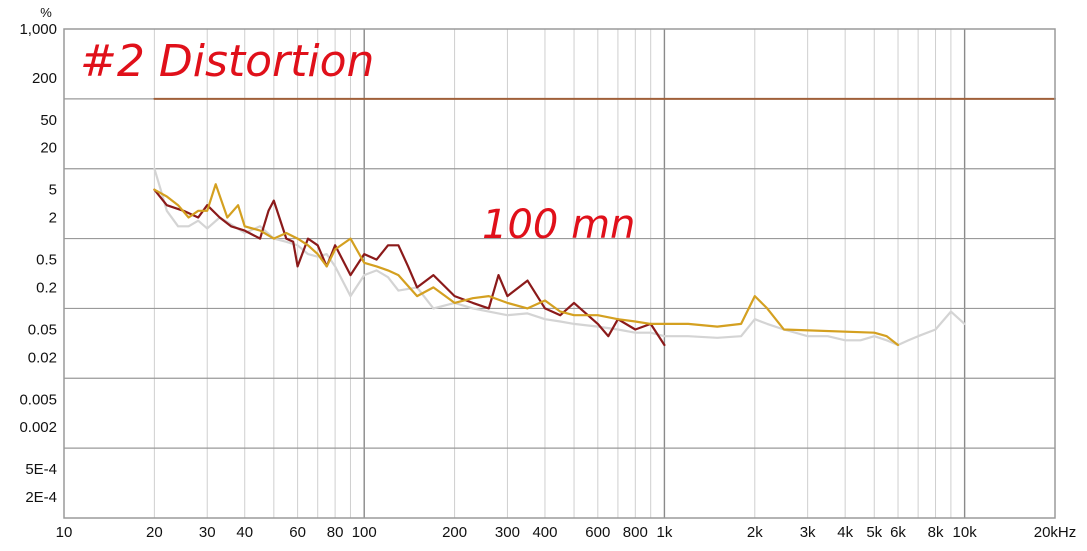  Describe the element at coordinates (38, 399) in the screenshot. I see `y-tick-label: 0.005` at that location.